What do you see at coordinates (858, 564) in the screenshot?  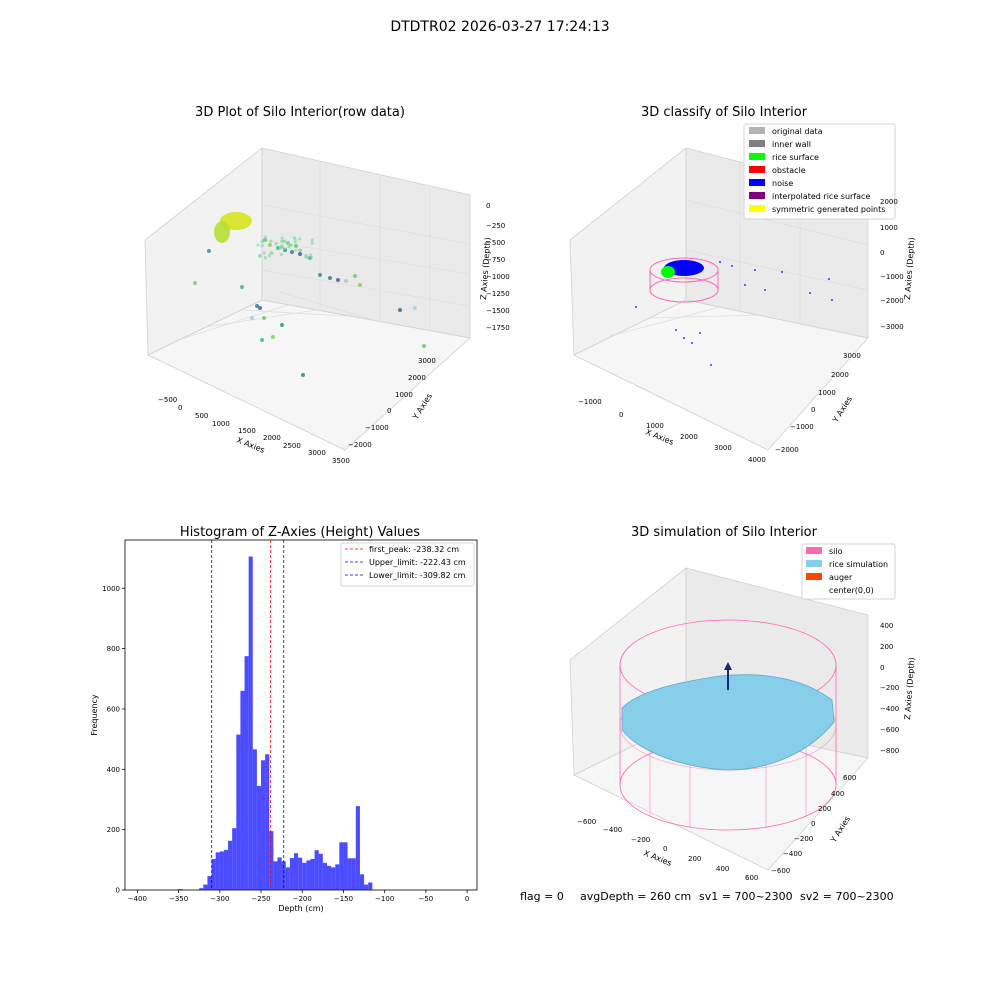 I see `panel4-legend-label: rice simulation` at bounding box center [858, 564].